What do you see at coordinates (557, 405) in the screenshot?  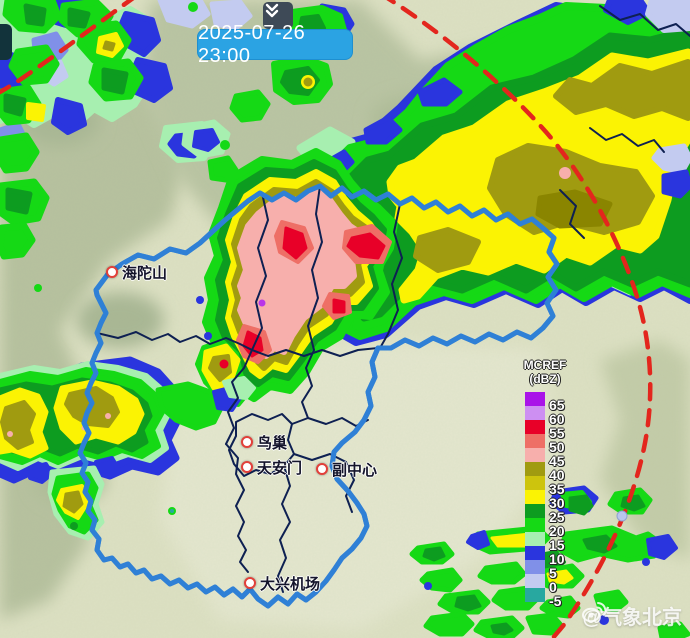 I see `legend-tick-label: 65` at bounding box center [557, 405].